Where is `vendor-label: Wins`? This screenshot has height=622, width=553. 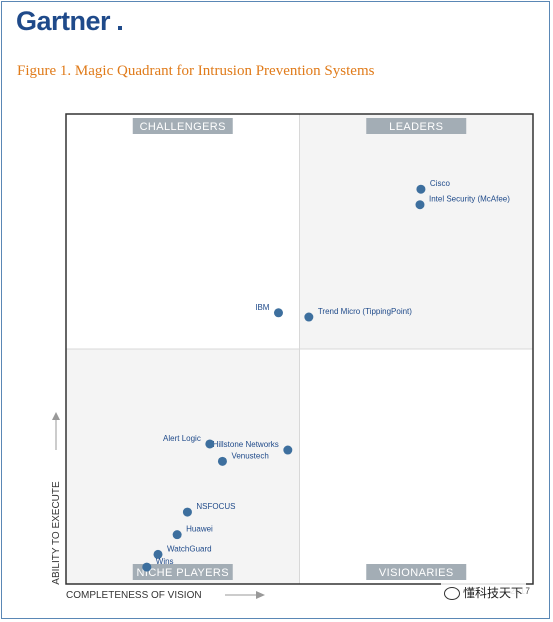 vendor-label: Wins is located at coordinates (165, 561).